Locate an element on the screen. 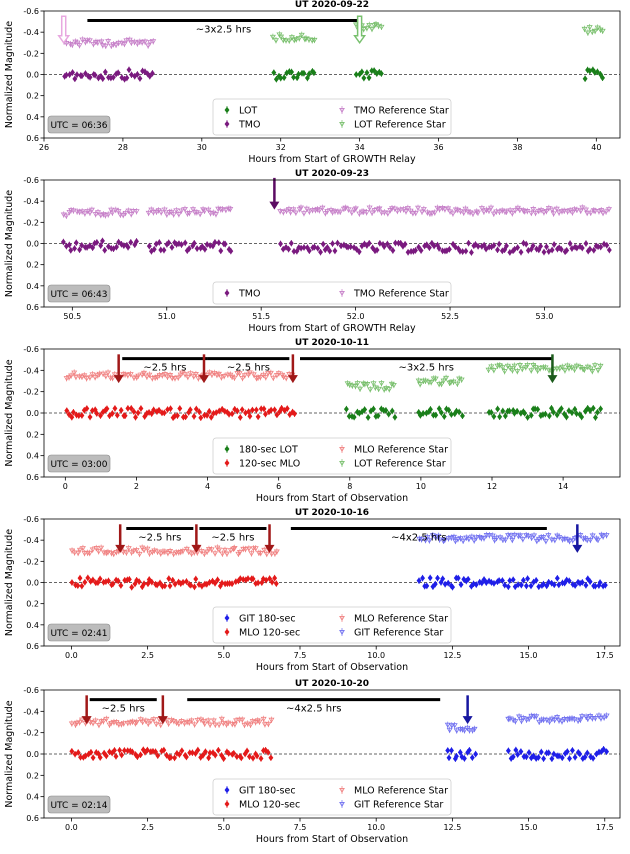 This screenshot has width=630, height=854. y-tick-label: 0.2 is located at coordinates (32, 604).